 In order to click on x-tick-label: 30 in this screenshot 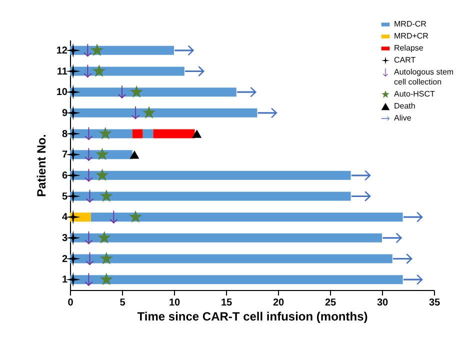, I will do `click(382, 303)`.